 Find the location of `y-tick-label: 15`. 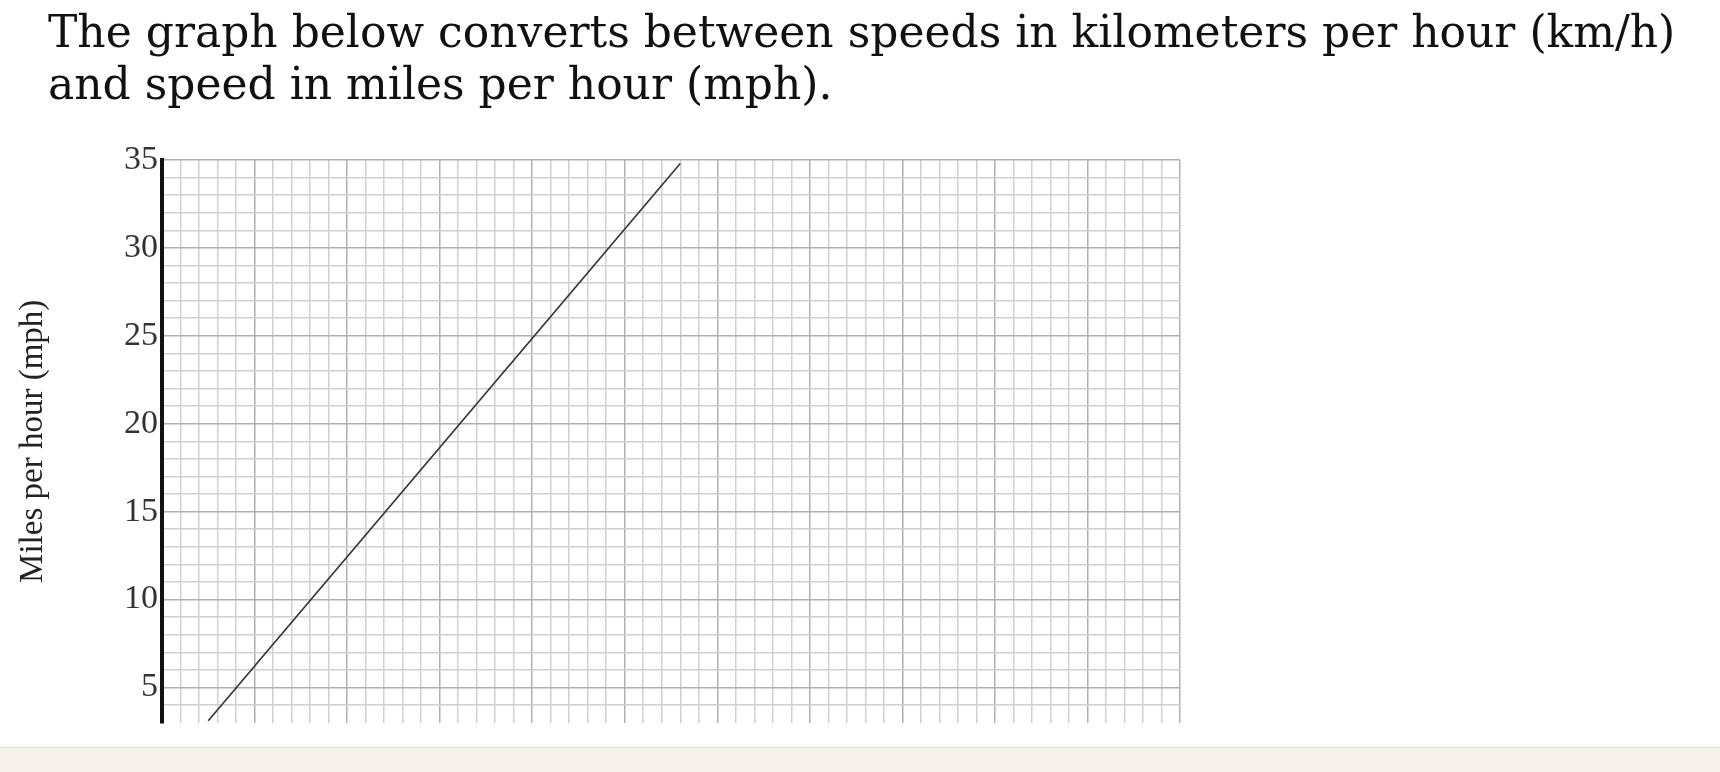

y-tick-label: 15 is located at coordinates (141, 509).